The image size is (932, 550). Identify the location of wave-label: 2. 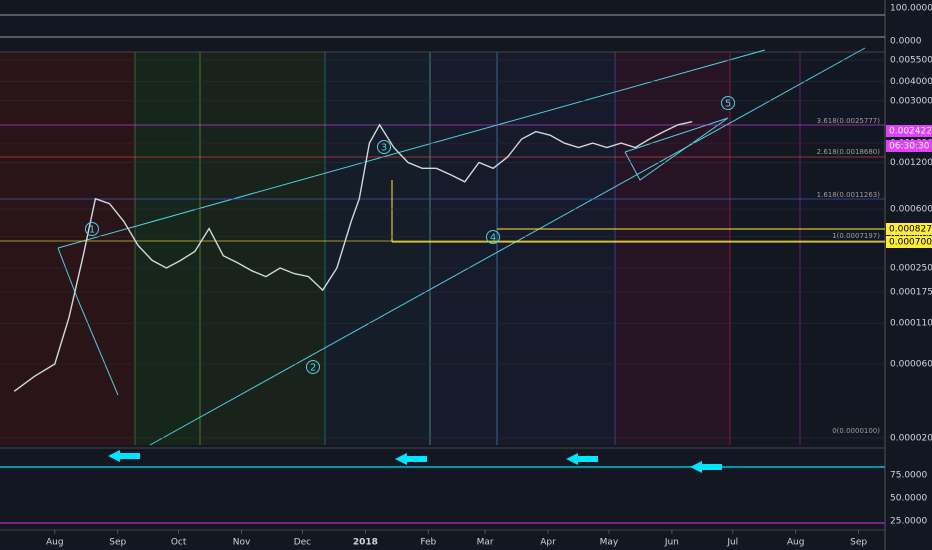
(313, 368).